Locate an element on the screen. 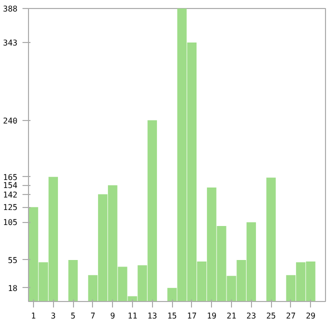 The width and height of the screenshot is (333, 321). y-tick-label: 142 is located at coordinates (10, 195).